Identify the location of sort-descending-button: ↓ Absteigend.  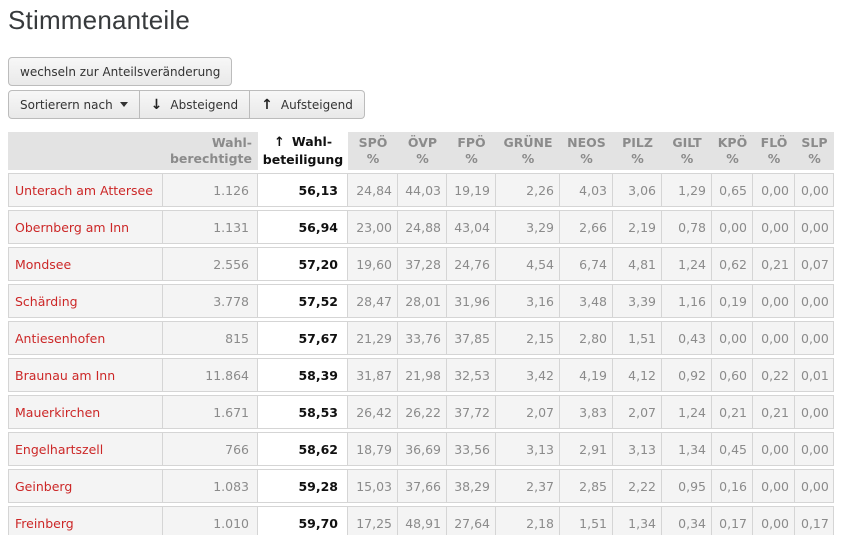
(195, 104).